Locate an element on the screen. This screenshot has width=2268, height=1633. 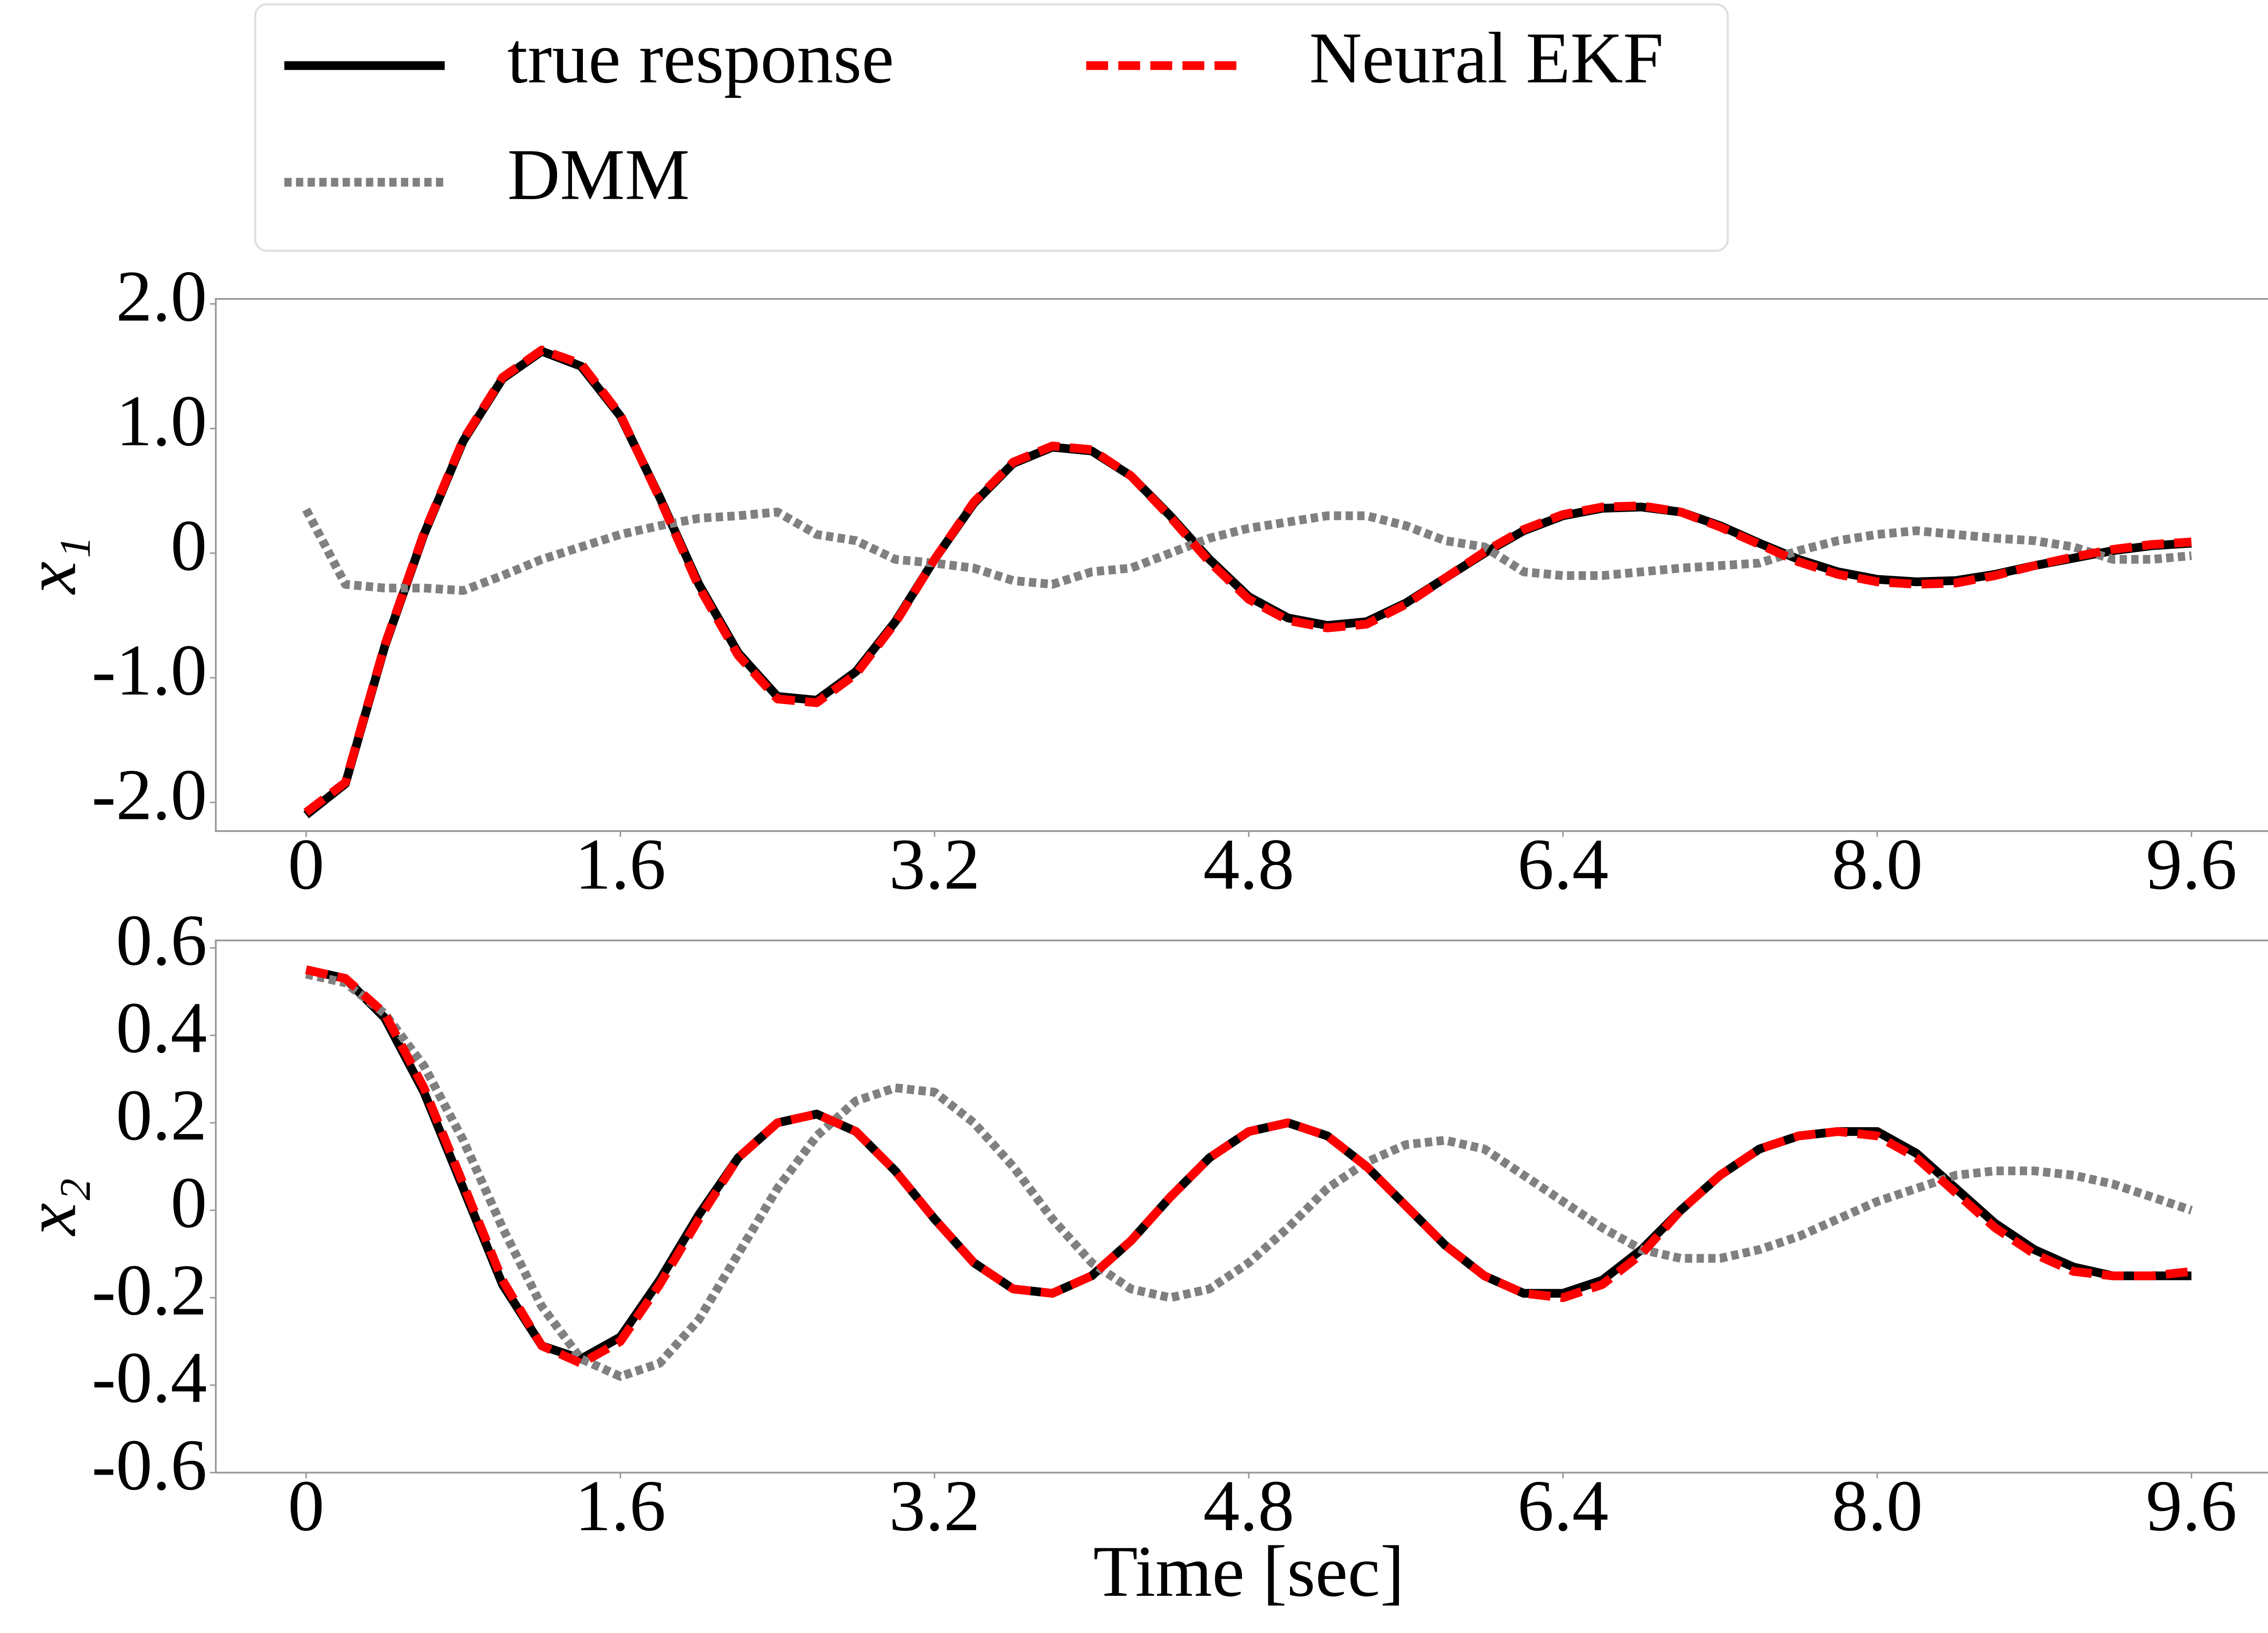
y-tick-label: -0.6 is located at coordinates (150, 1464).